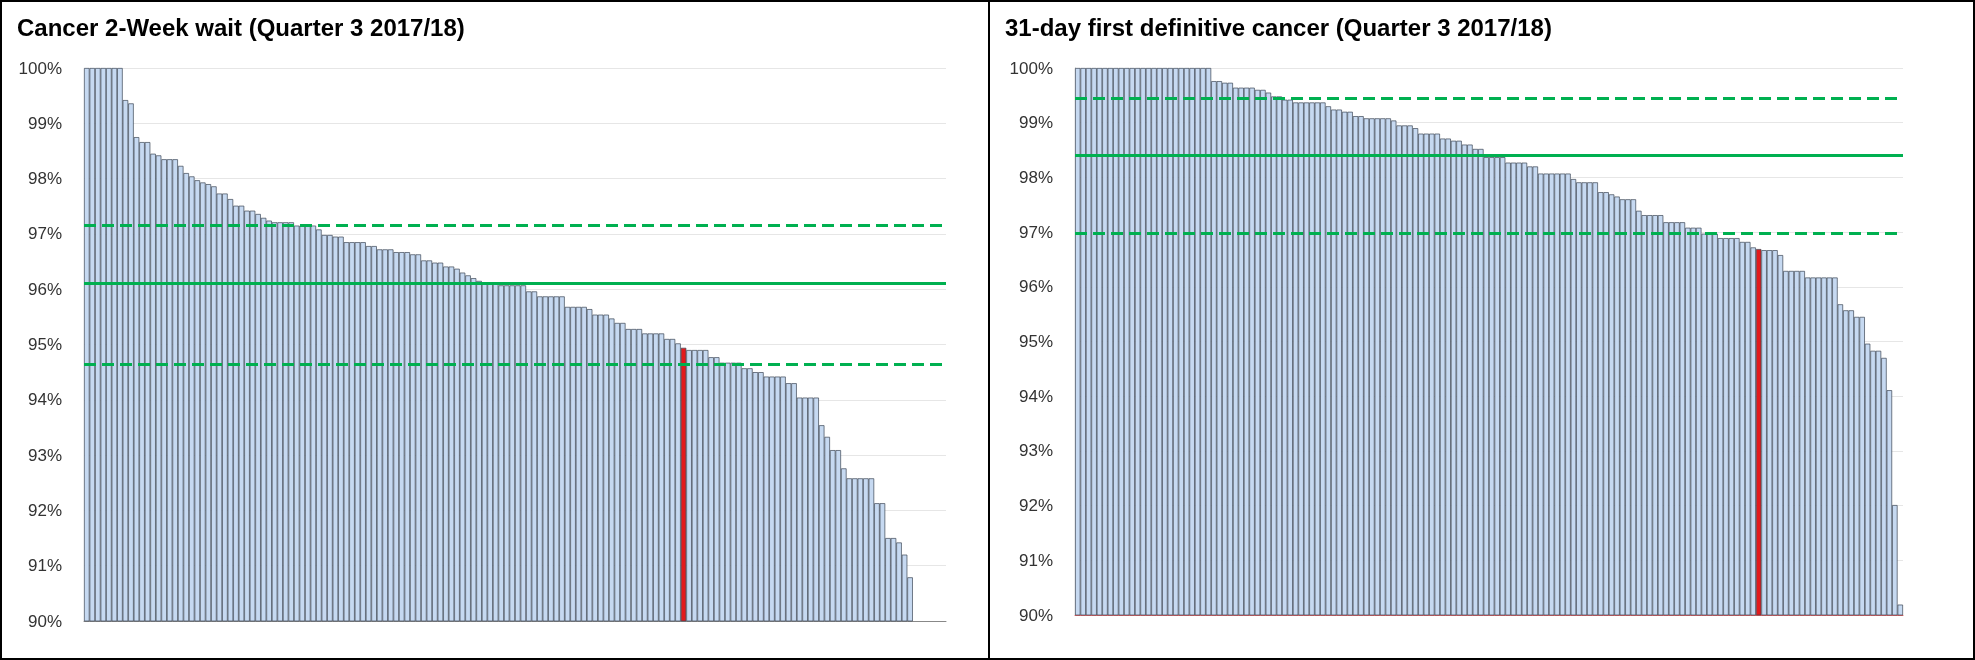  Describe the element at coordinates (1278, 27) in the screenshot. I see `chart-title: 31-day first definitive cancer (Quarter 3 2017/18)` at that location.